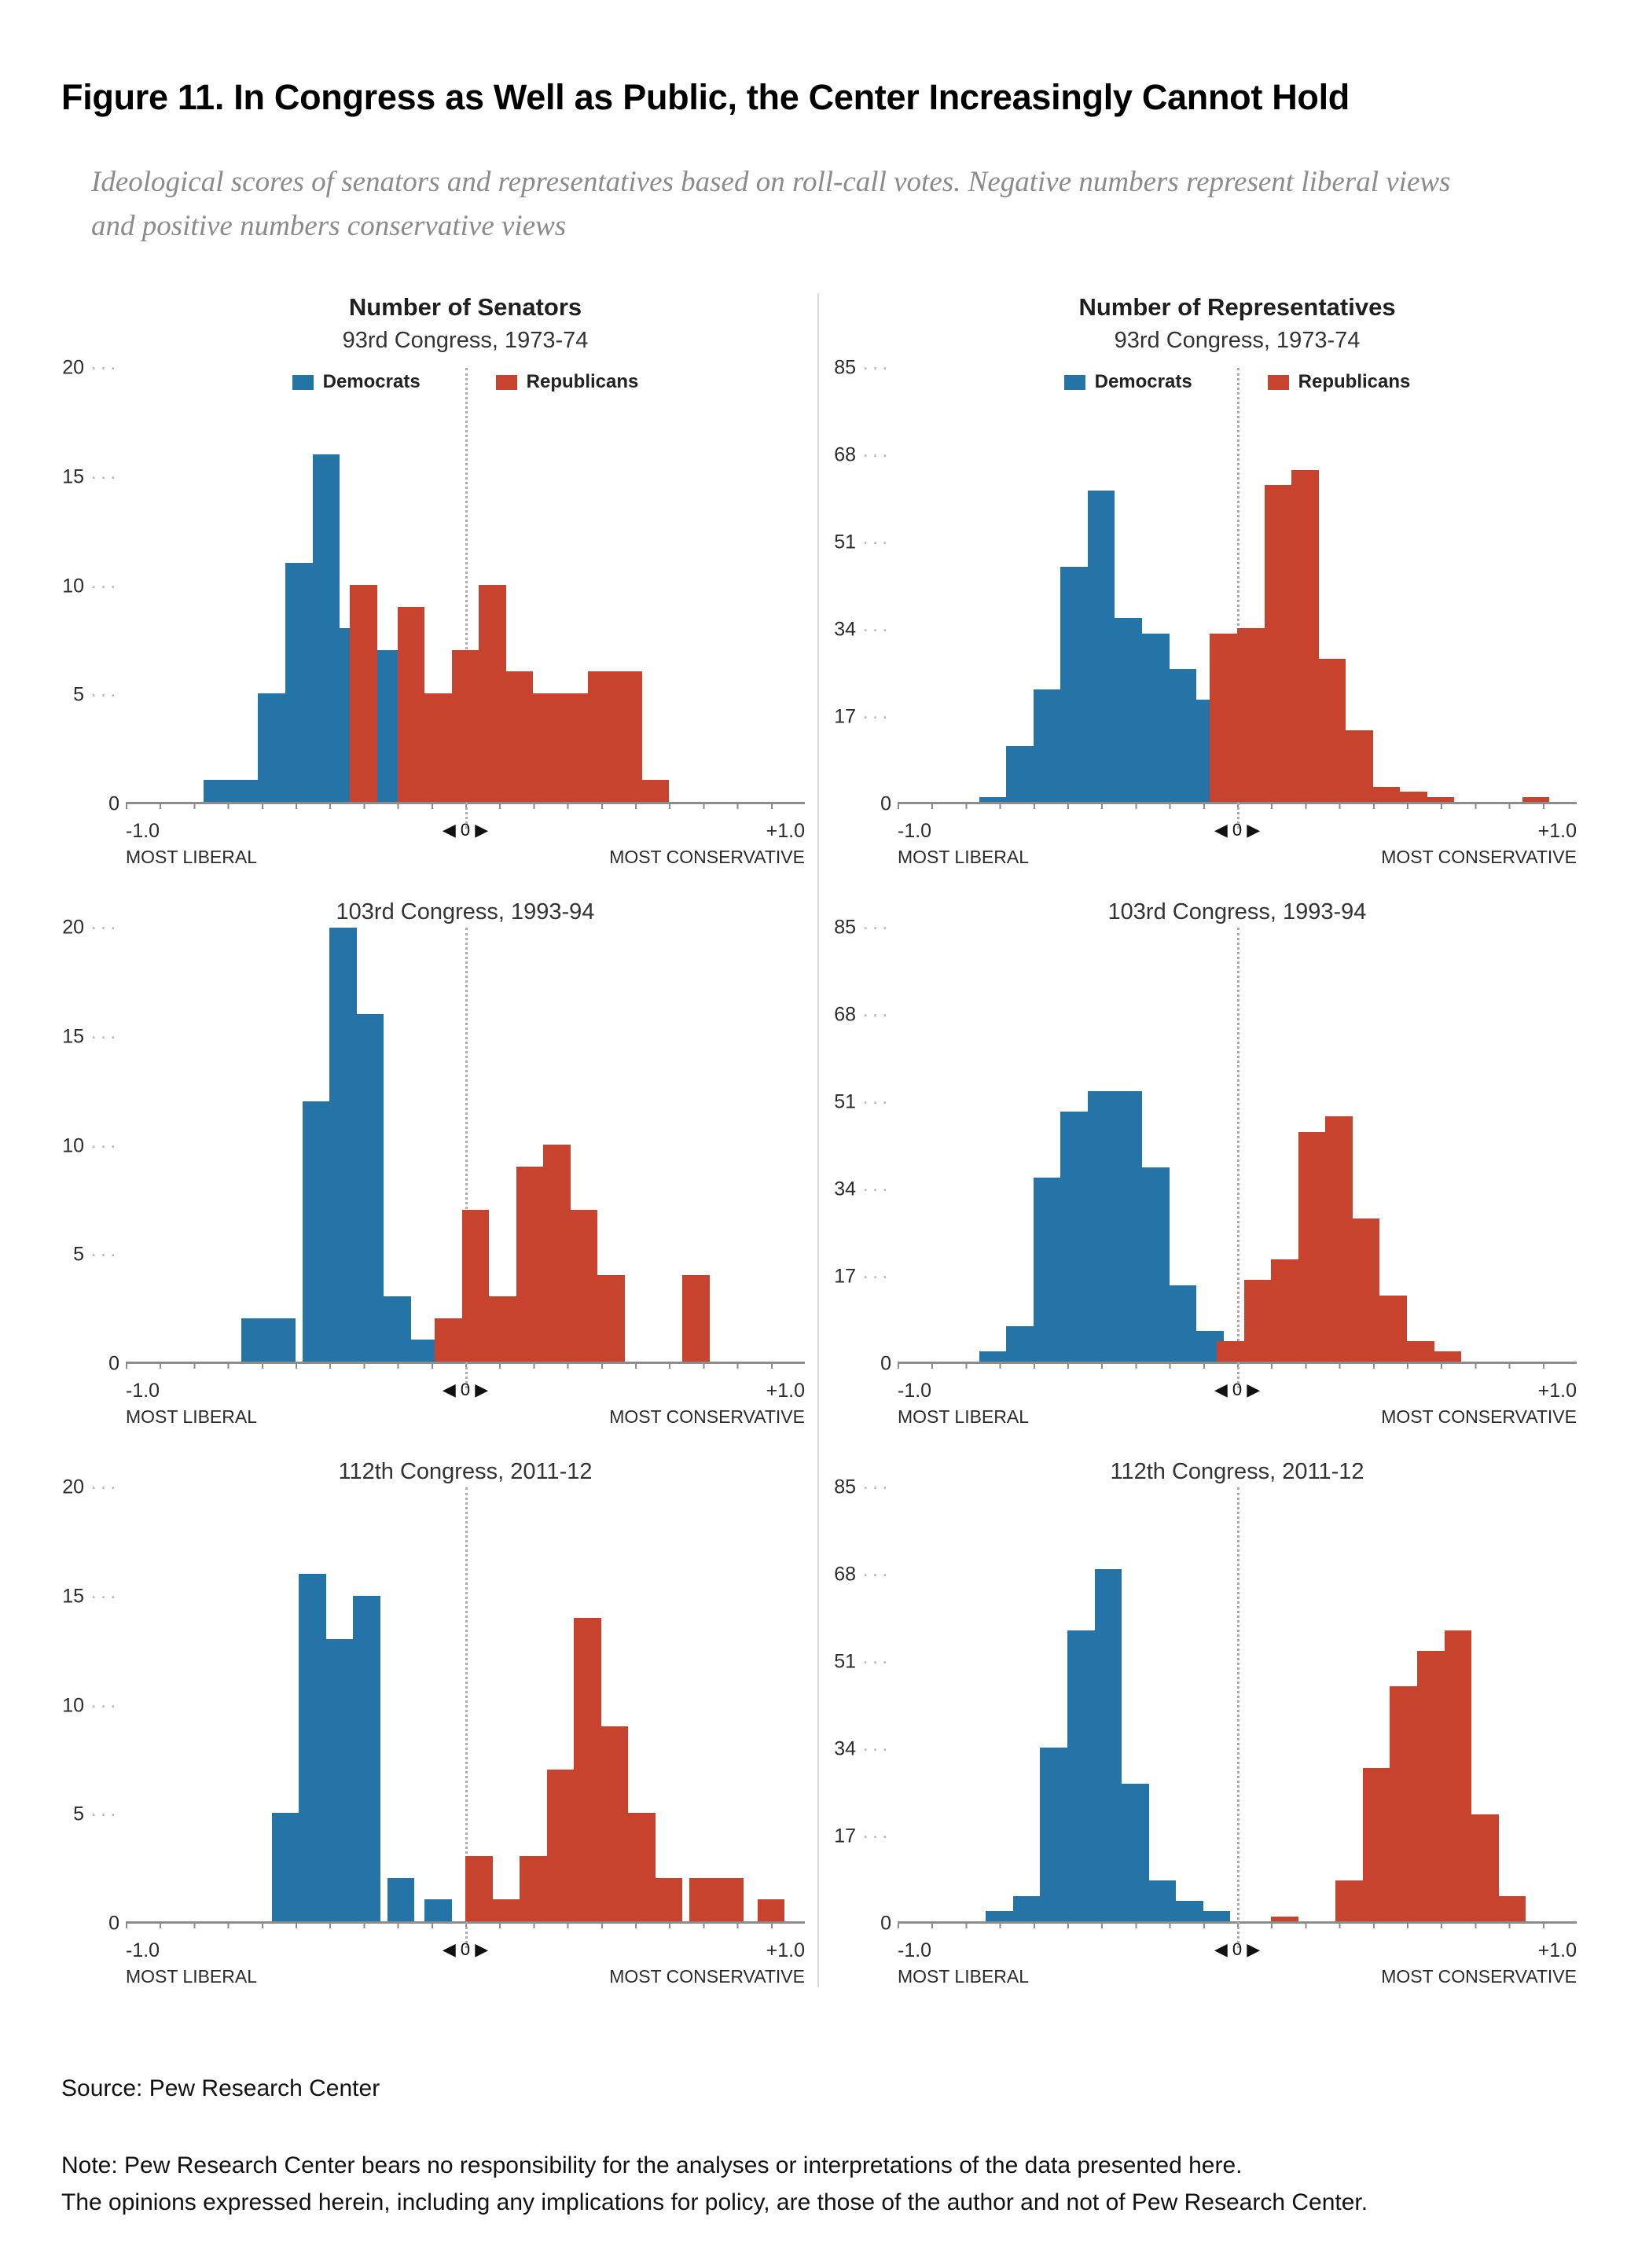  Describe the element at coordinates (1479, 1977) in the screenshot. I see `most-conservative-caption: MOST CONSERVATIVE` at that location.